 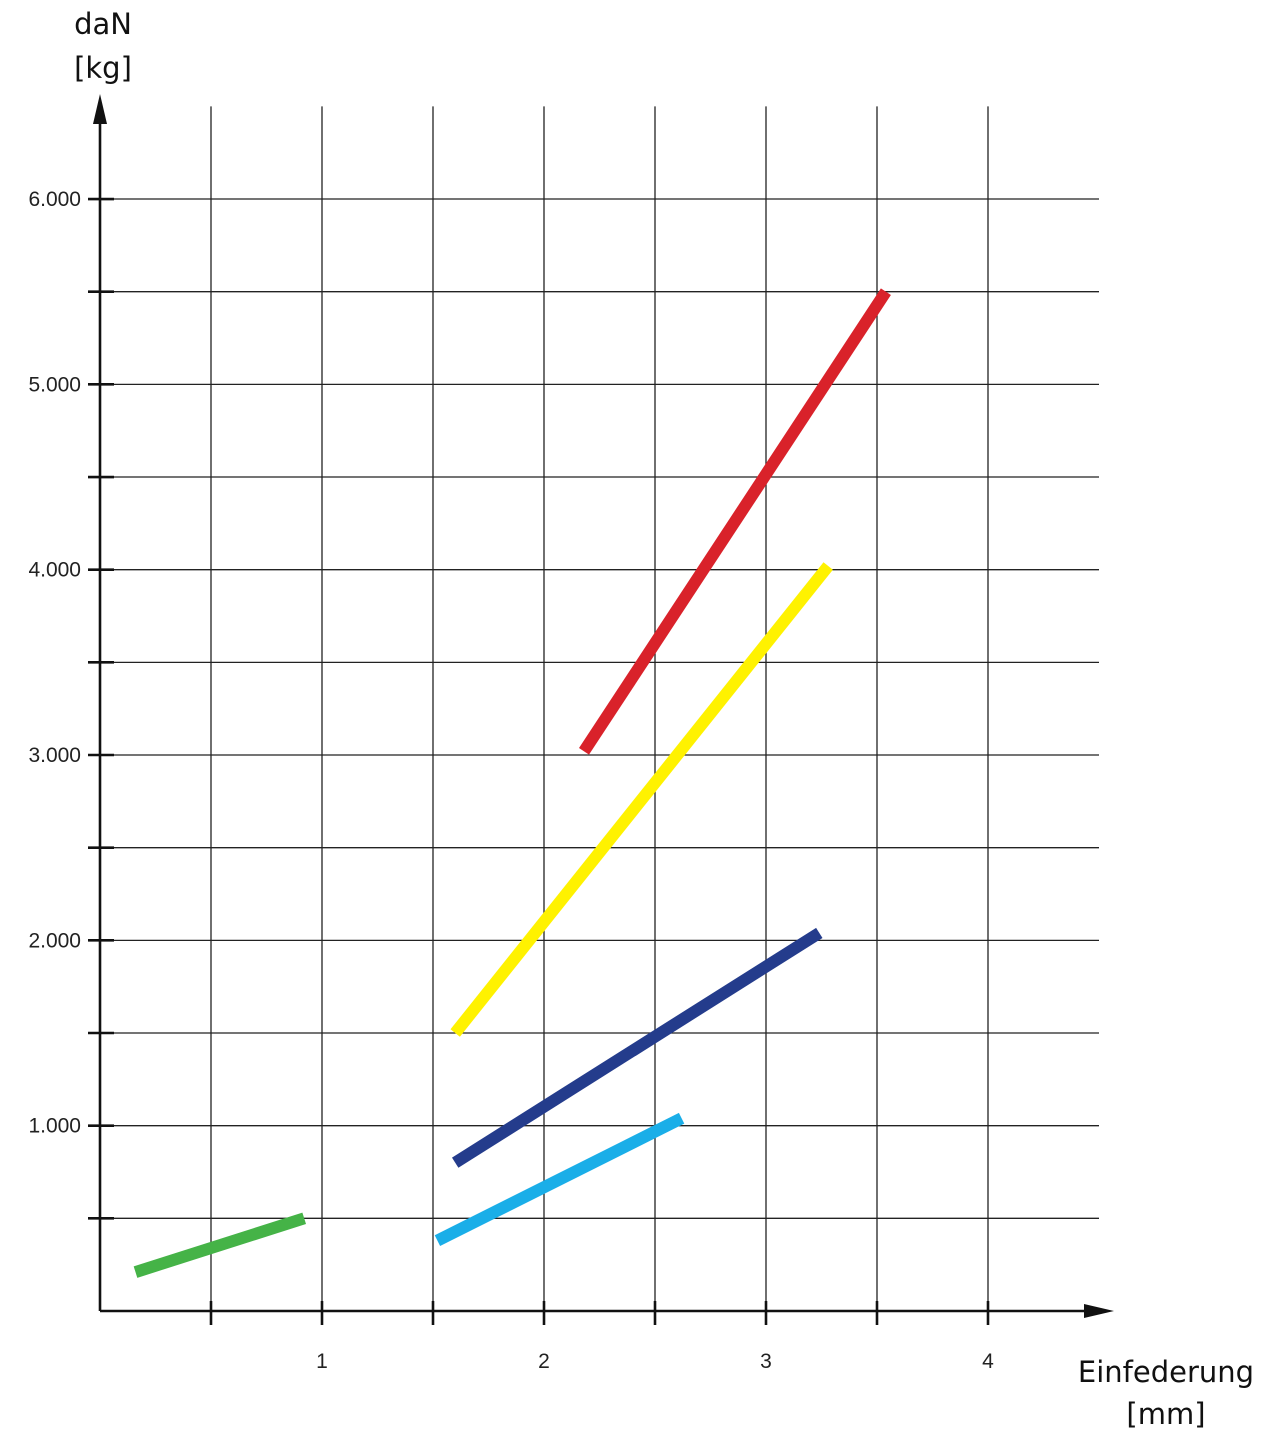 I want to click on x-axis-arrow-icon, so click(x=1099, y=1311).